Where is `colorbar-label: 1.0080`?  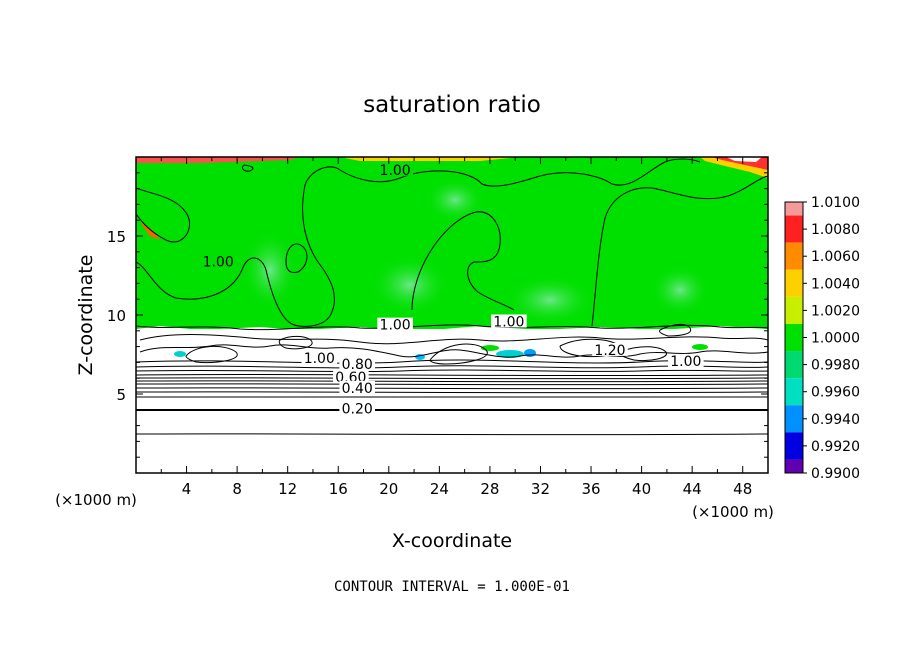
colorbar-label: 1.0080 is located at coordinates (835, 230).